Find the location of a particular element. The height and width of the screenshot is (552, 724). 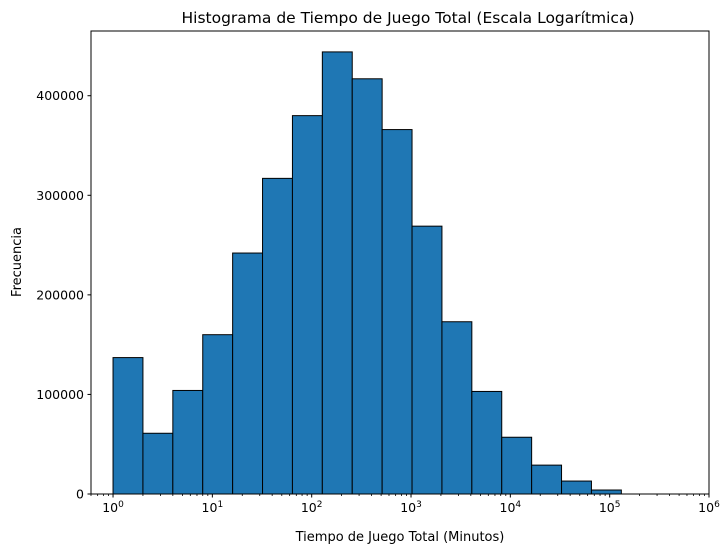

x-tick-exponent: 5 is located at coordinates (618, 505).